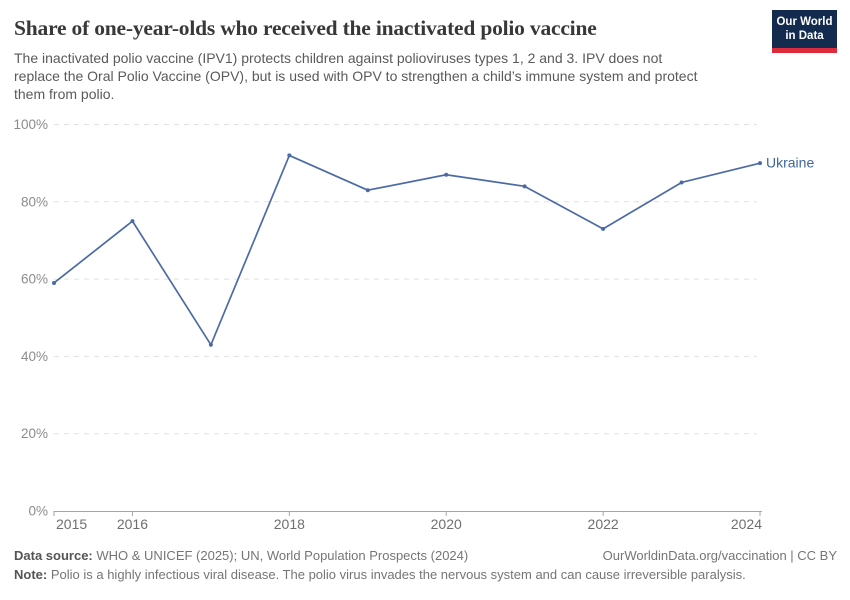  I want to click on data-point-2023, so click(681, 182).